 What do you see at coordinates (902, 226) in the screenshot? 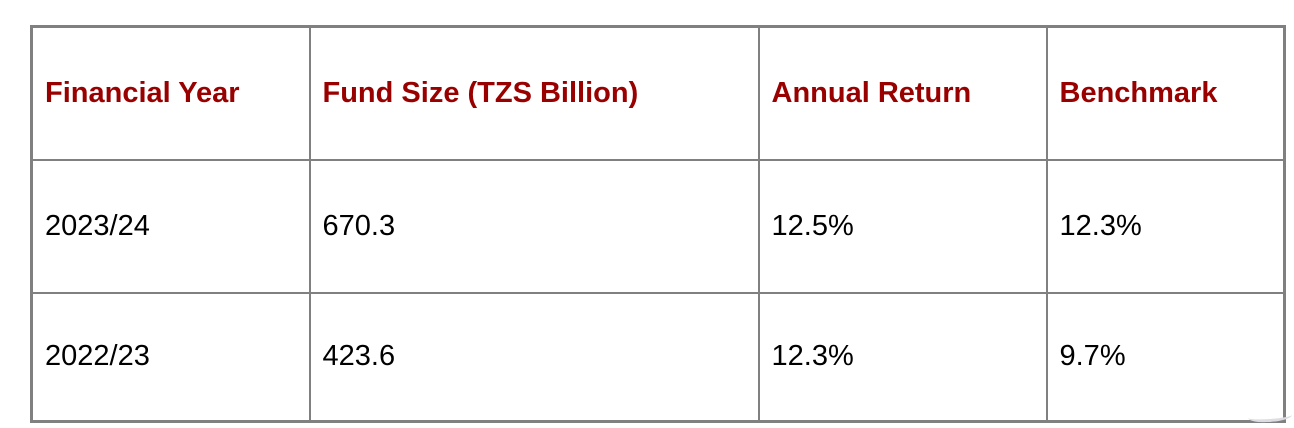
I see `cell-annual-return: 12.5%` at bounding box center [902, 226].